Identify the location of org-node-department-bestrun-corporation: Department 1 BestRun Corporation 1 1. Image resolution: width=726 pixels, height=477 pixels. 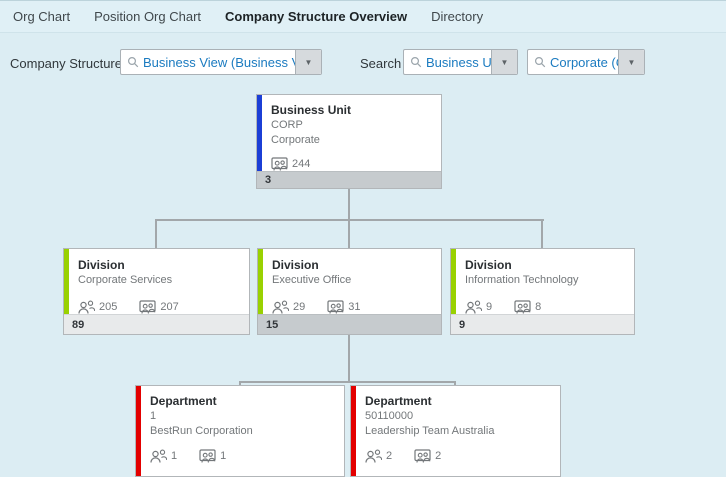
(240, 431).